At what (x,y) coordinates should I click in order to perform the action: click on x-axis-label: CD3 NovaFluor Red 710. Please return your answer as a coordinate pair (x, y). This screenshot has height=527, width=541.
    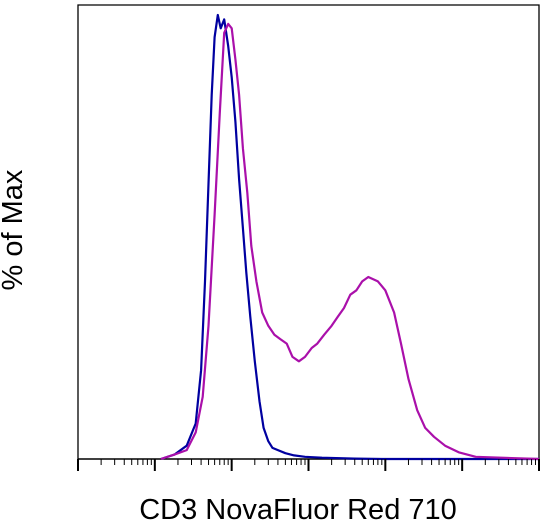
    Looking at the image, I should click on (298, 510).